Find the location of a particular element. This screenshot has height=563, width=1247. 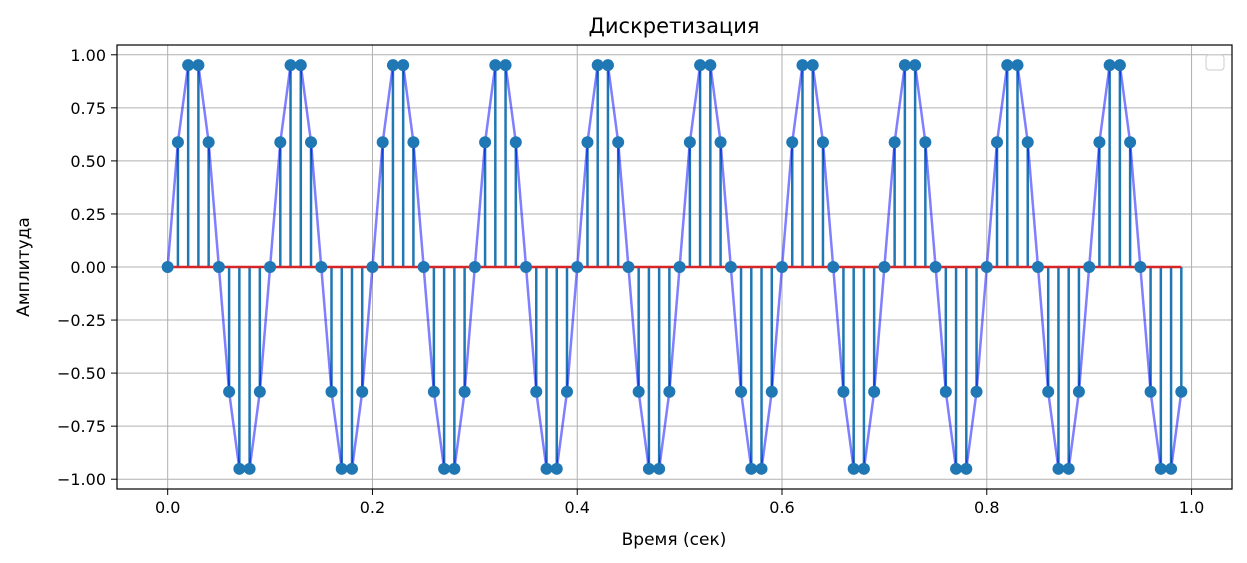

y-tick-label-7: −0.75 is located at coordinates (81, 426).